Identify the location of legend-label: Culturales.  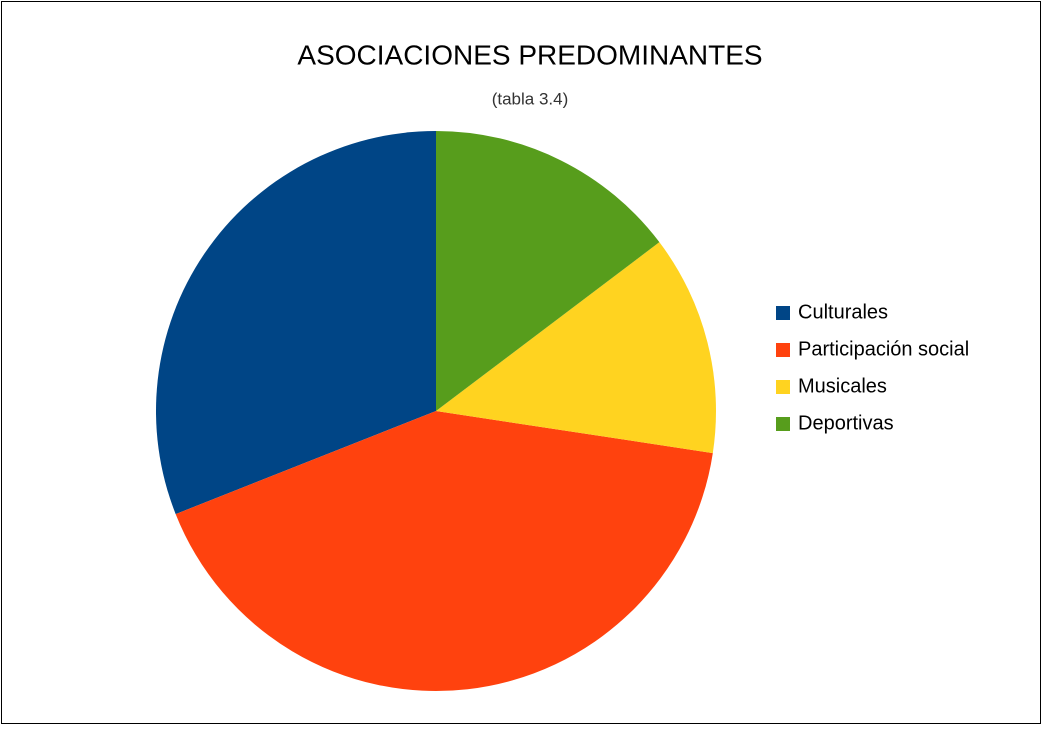
(843, 312).